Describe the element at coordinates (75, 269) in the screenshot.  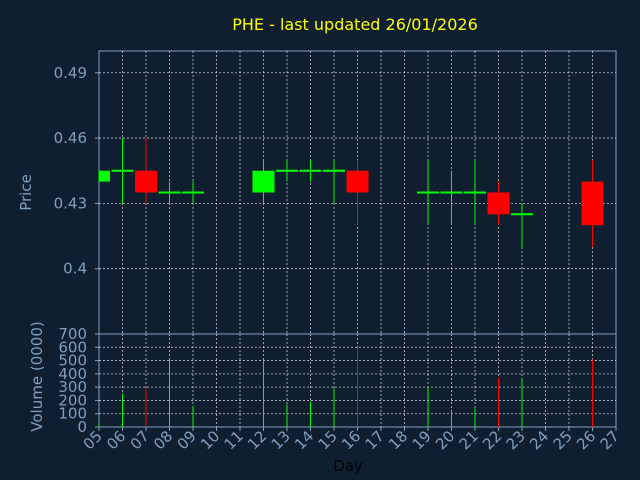
I see `price-tick-label: 0.4` at that location.